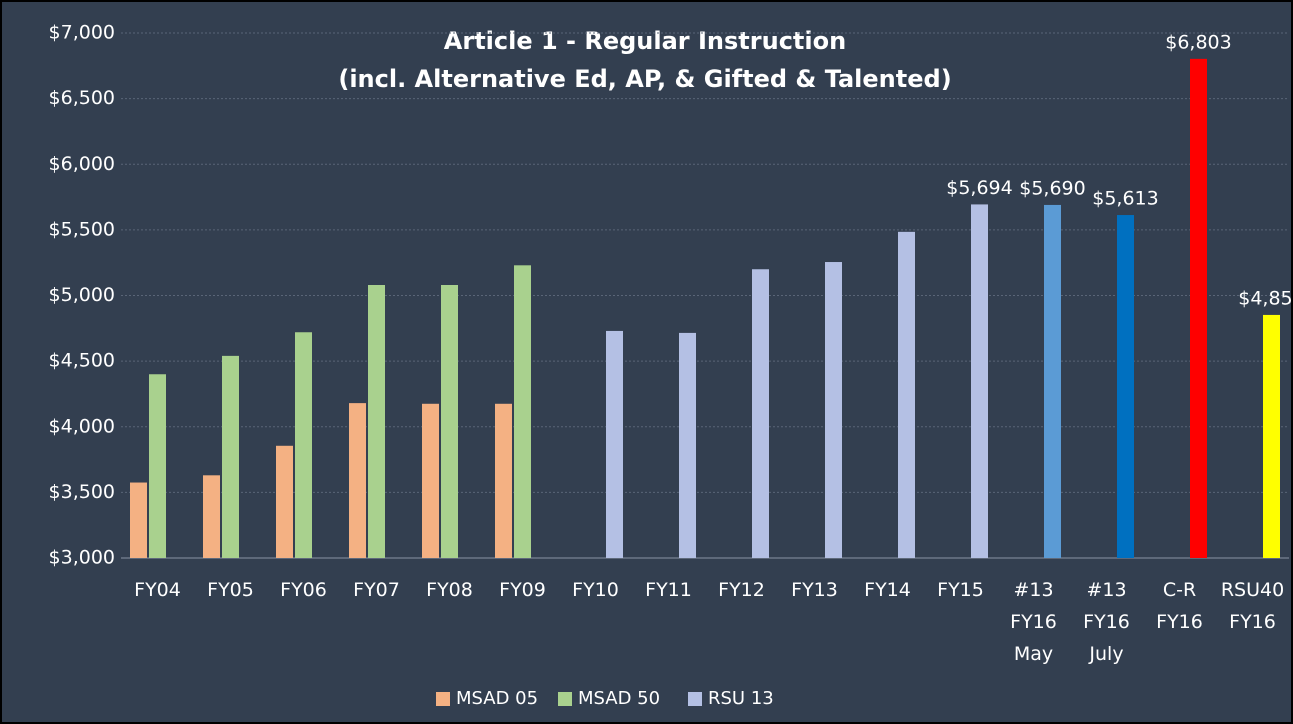  What do you see at coordinates (1125, 199) in the screenshot?
I see `data-label: $5,613` at bounding box center [1125, 199].